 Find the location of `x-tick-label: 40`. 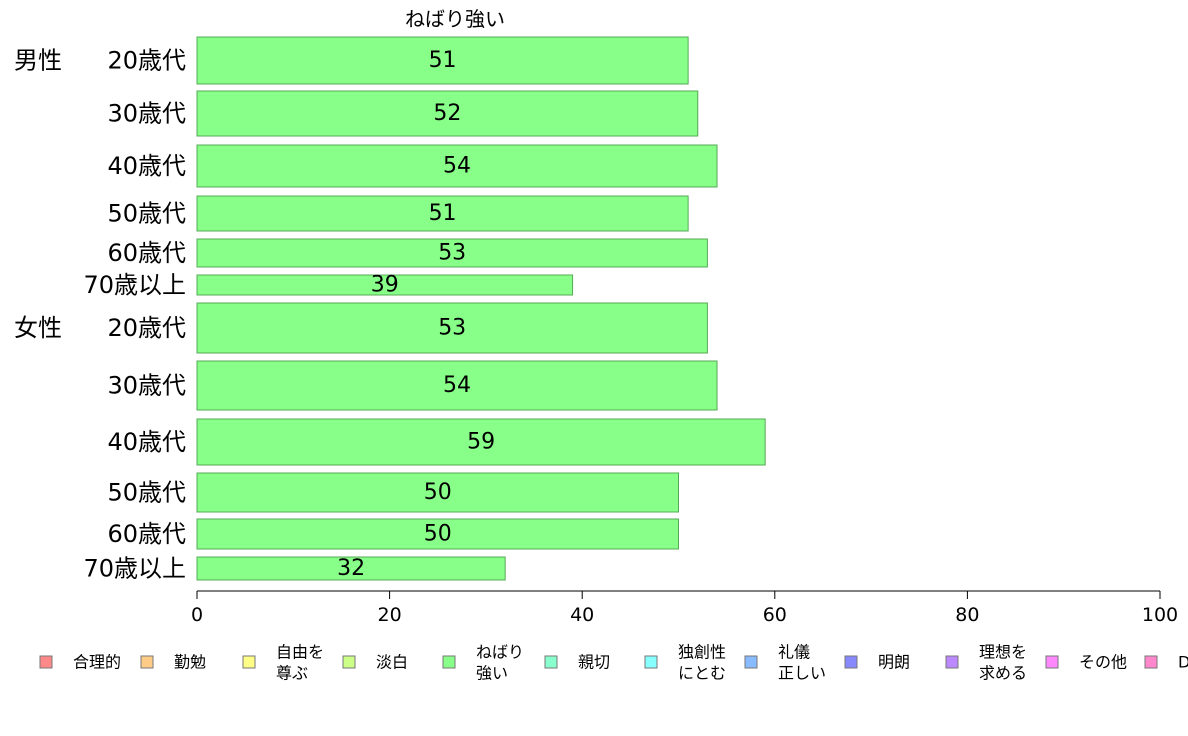

x-tick-label: 40 is located at coordinates (582, 615).